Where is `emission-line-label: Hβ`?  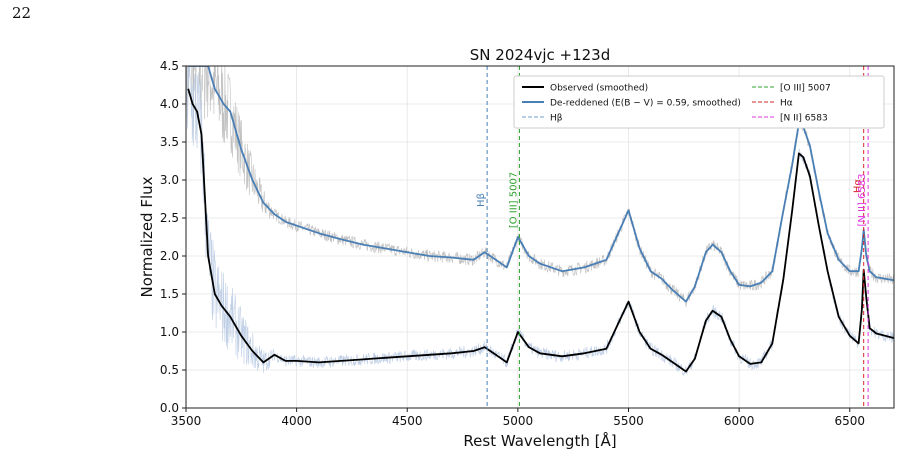
emission-line-label: Hβ is located at coordinates (481, 200).